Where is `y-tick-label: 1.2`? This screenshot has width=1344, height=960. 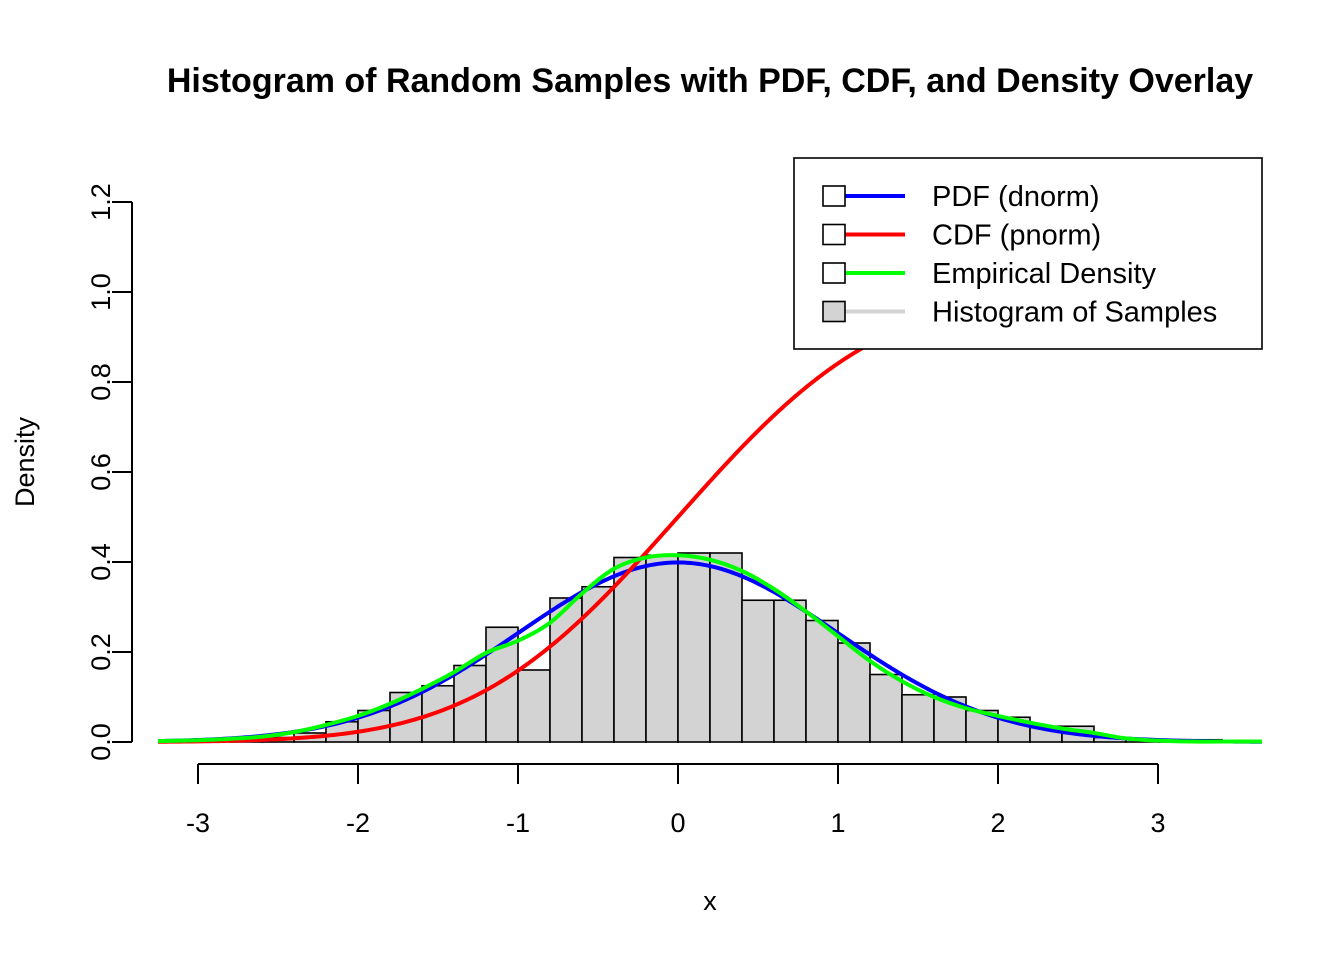 y-tick-label: 1.2 is located at coordinates (101, 202).